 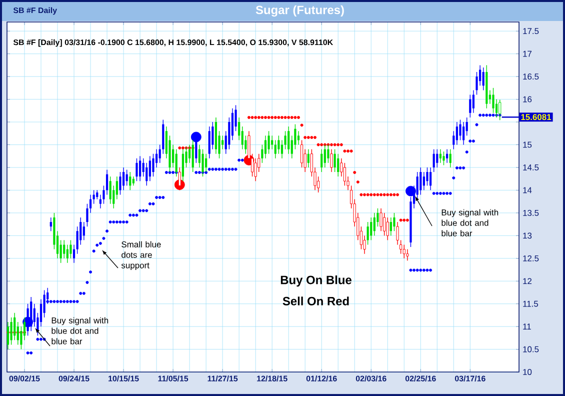 What do you see at coordinates (531, 31) in the screenshot?
I see `y-tick-label: 17.5` at bounding box center [531, 31].